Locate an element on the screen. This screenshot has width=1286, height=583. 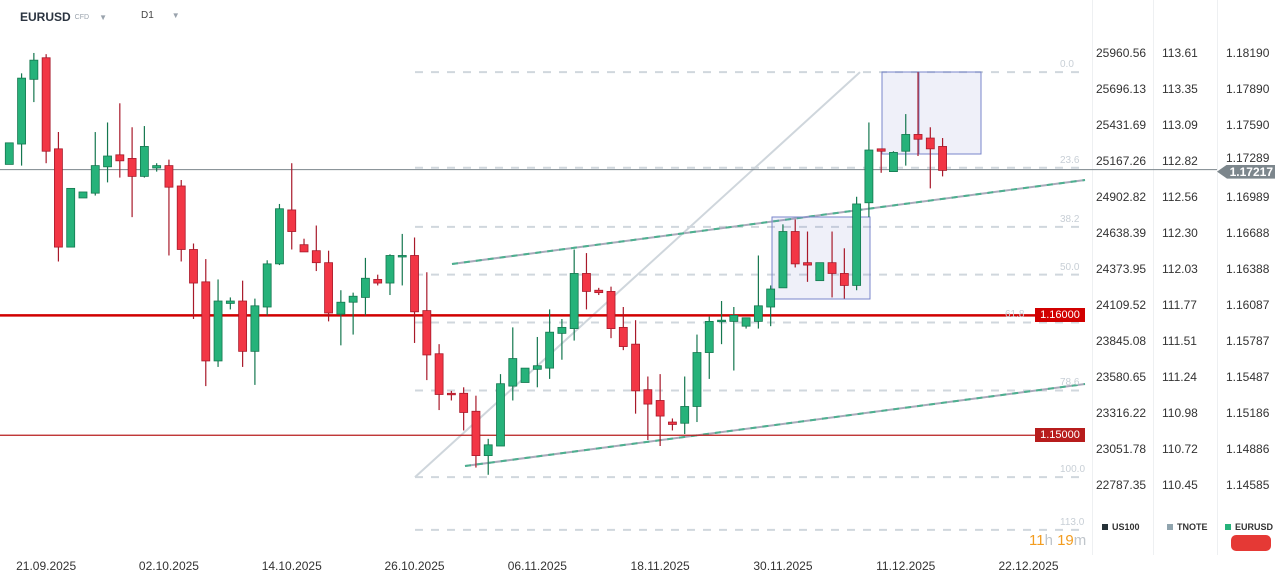
legend-eurusd: EURUSD is located at coordinates (1249, 527).